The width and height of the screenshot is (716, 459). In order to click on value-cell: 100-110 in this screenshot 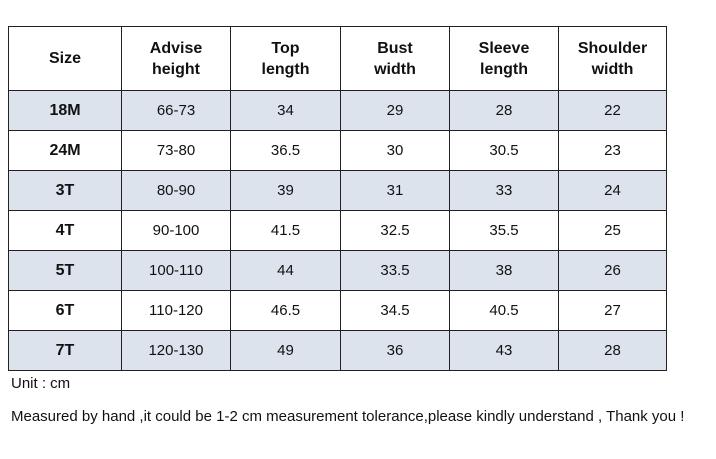, I will do `click(176, 270)`.